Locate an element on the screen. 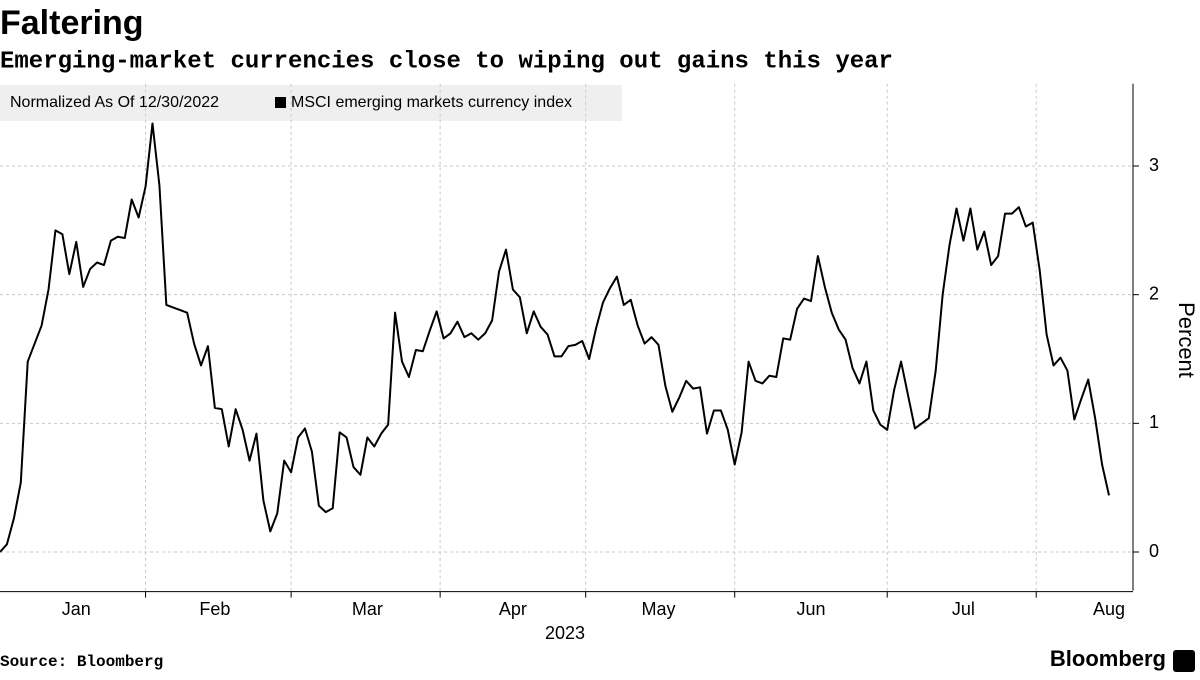 The image size is (1200, 680). legend-label: MSCI emerging markets currency index is located at coordinates (431, 102).